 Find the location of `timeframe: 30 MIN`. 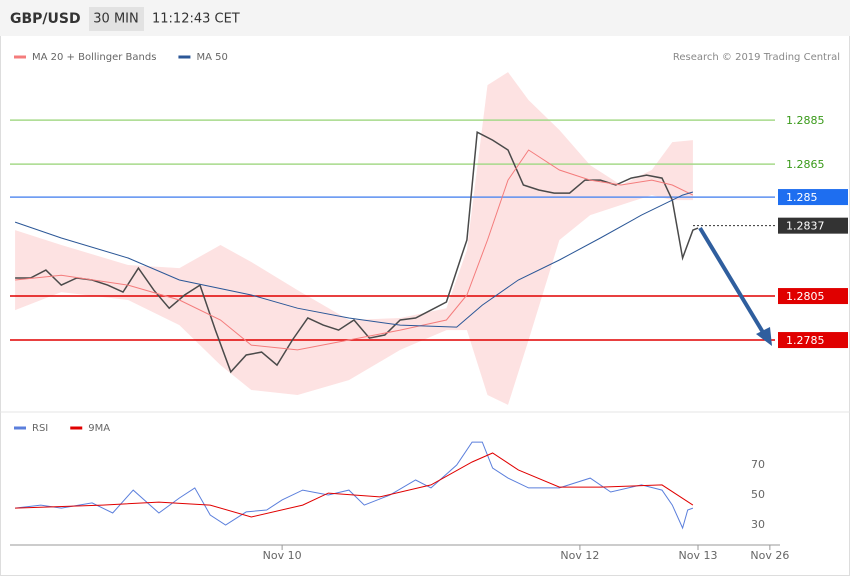

timeframe: 30 MIN is located at coordinates (115, 19).